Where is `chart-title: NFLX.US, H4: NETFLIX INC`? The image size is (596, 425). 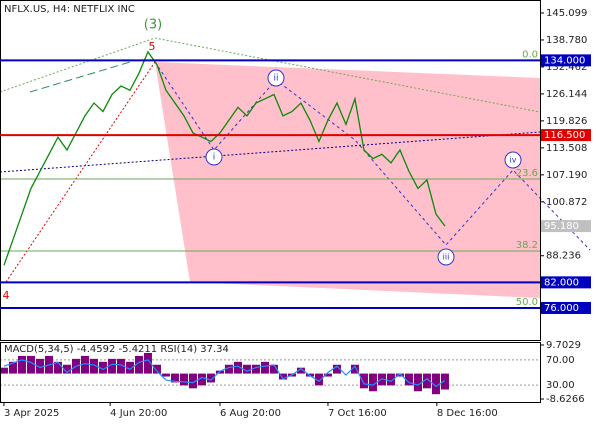
chart-title: NFLX.US, H4: NETFLIX INC is located at coordinates (69, 9).